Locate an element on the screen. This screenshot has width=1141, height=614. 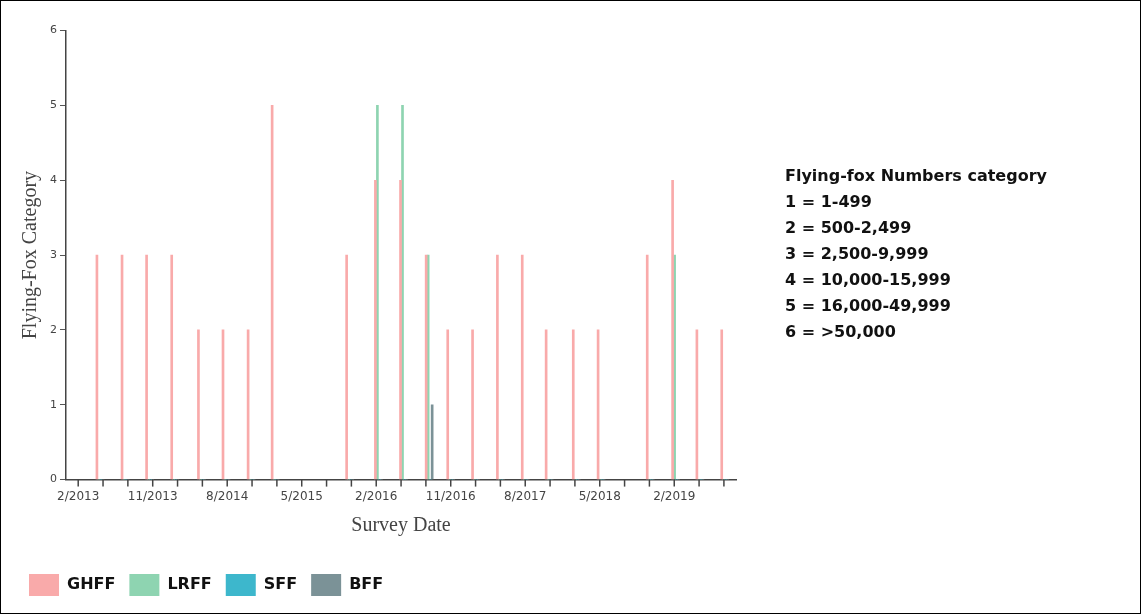
text: 5 = 16,000-49,999 is located at coordinates (868, 306).